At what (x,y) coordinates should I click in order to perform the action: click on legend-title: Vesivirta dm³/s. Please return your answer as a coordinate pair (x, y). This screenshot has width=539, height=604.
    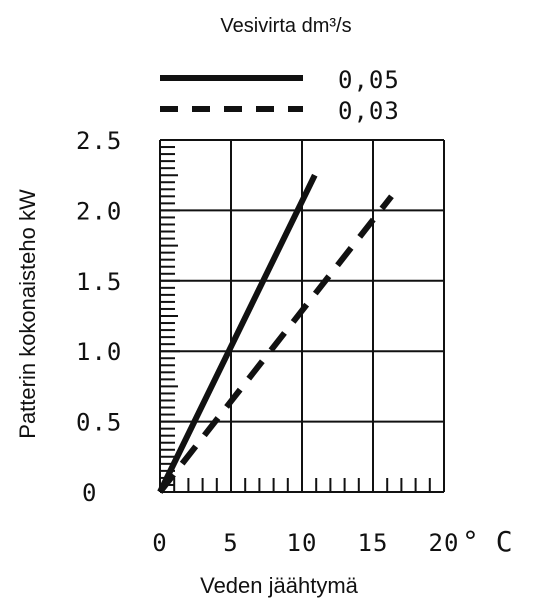
    Looking at the image, I should click on (285, 26).